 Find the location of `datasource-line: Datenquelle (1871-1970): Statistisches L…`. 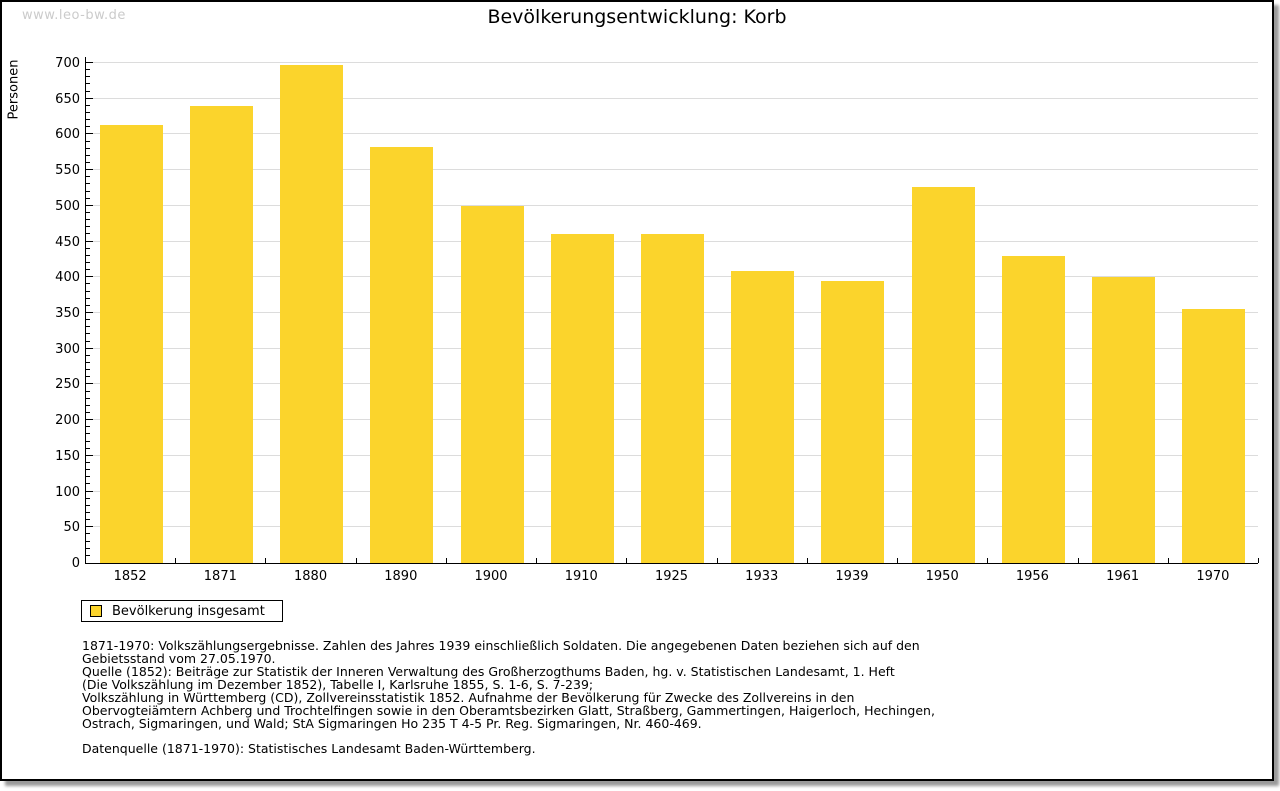

datasource-line: Datenquelle (1871-1970): Statistisches L… is located at coordinates (309, 748).